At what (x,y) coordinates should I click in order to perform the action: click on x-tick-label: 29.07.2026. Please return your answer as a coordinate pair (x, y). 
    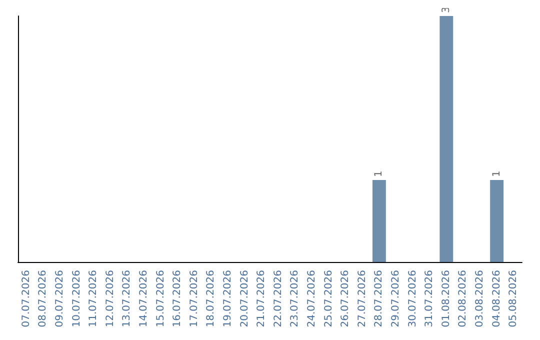
    Looking at the image, I should click on (396, 299).